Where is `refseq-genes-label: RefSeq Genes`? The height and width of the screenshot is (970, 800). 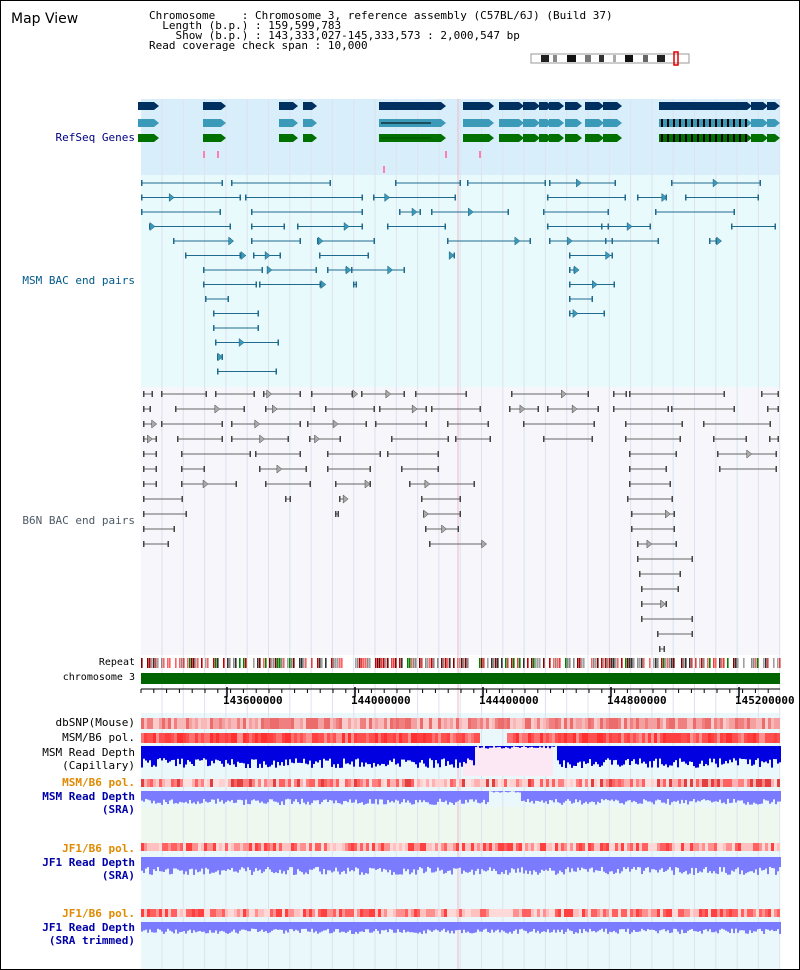 refseq-genes-label: RefSeq Genes is located at coordinates (95, 137).